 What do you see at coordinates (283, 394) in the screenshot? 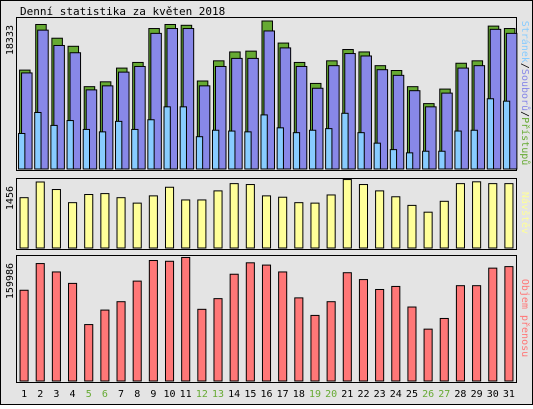
I see `day-label: 17` at bounding box center [283, 394].